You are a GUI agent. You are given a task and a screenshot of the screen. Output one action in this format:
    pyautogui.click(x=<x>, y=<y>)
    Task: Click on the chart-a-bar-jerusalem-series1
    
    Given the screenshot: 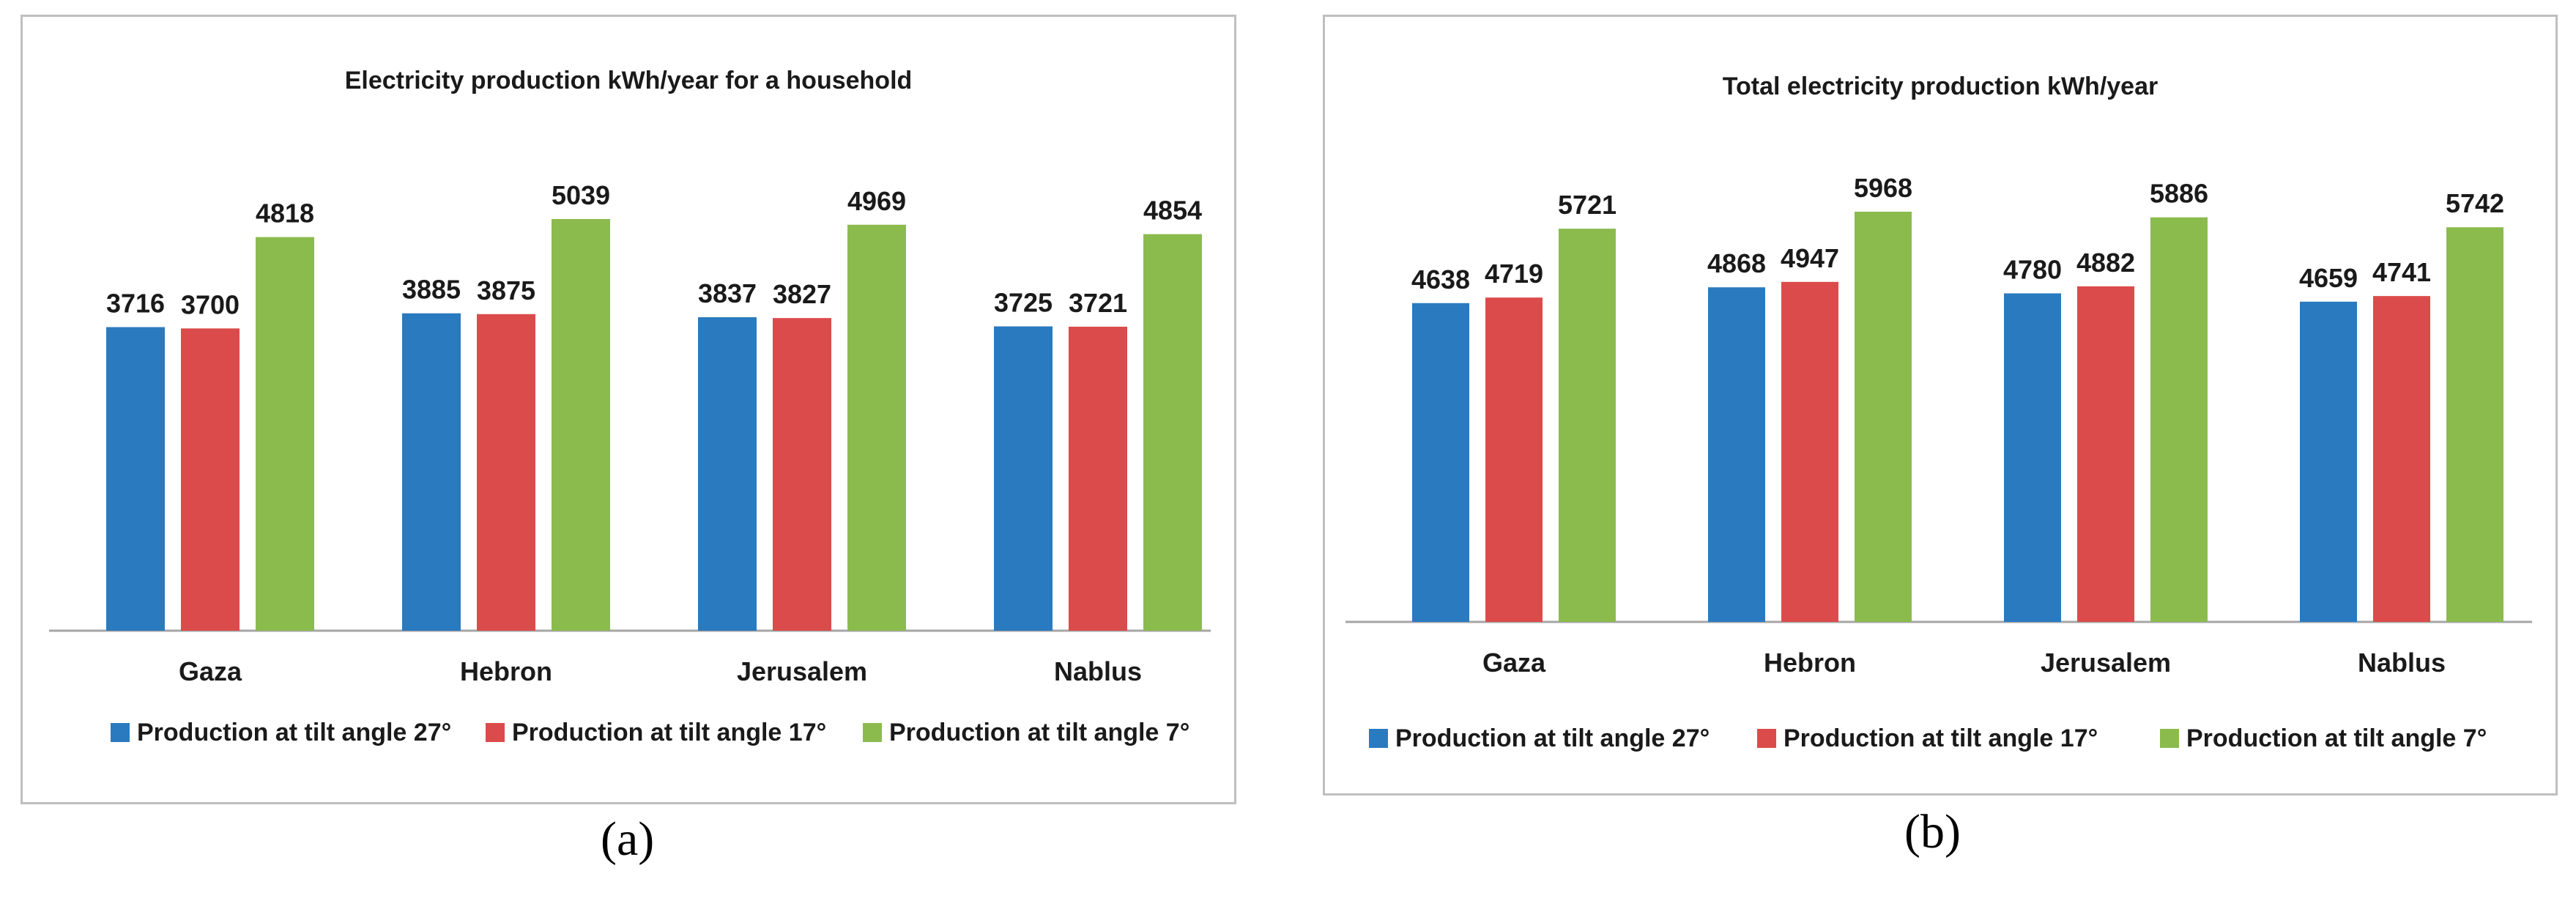 What is the action you would take?
    pyautogui.click(x=727, y=474)
    